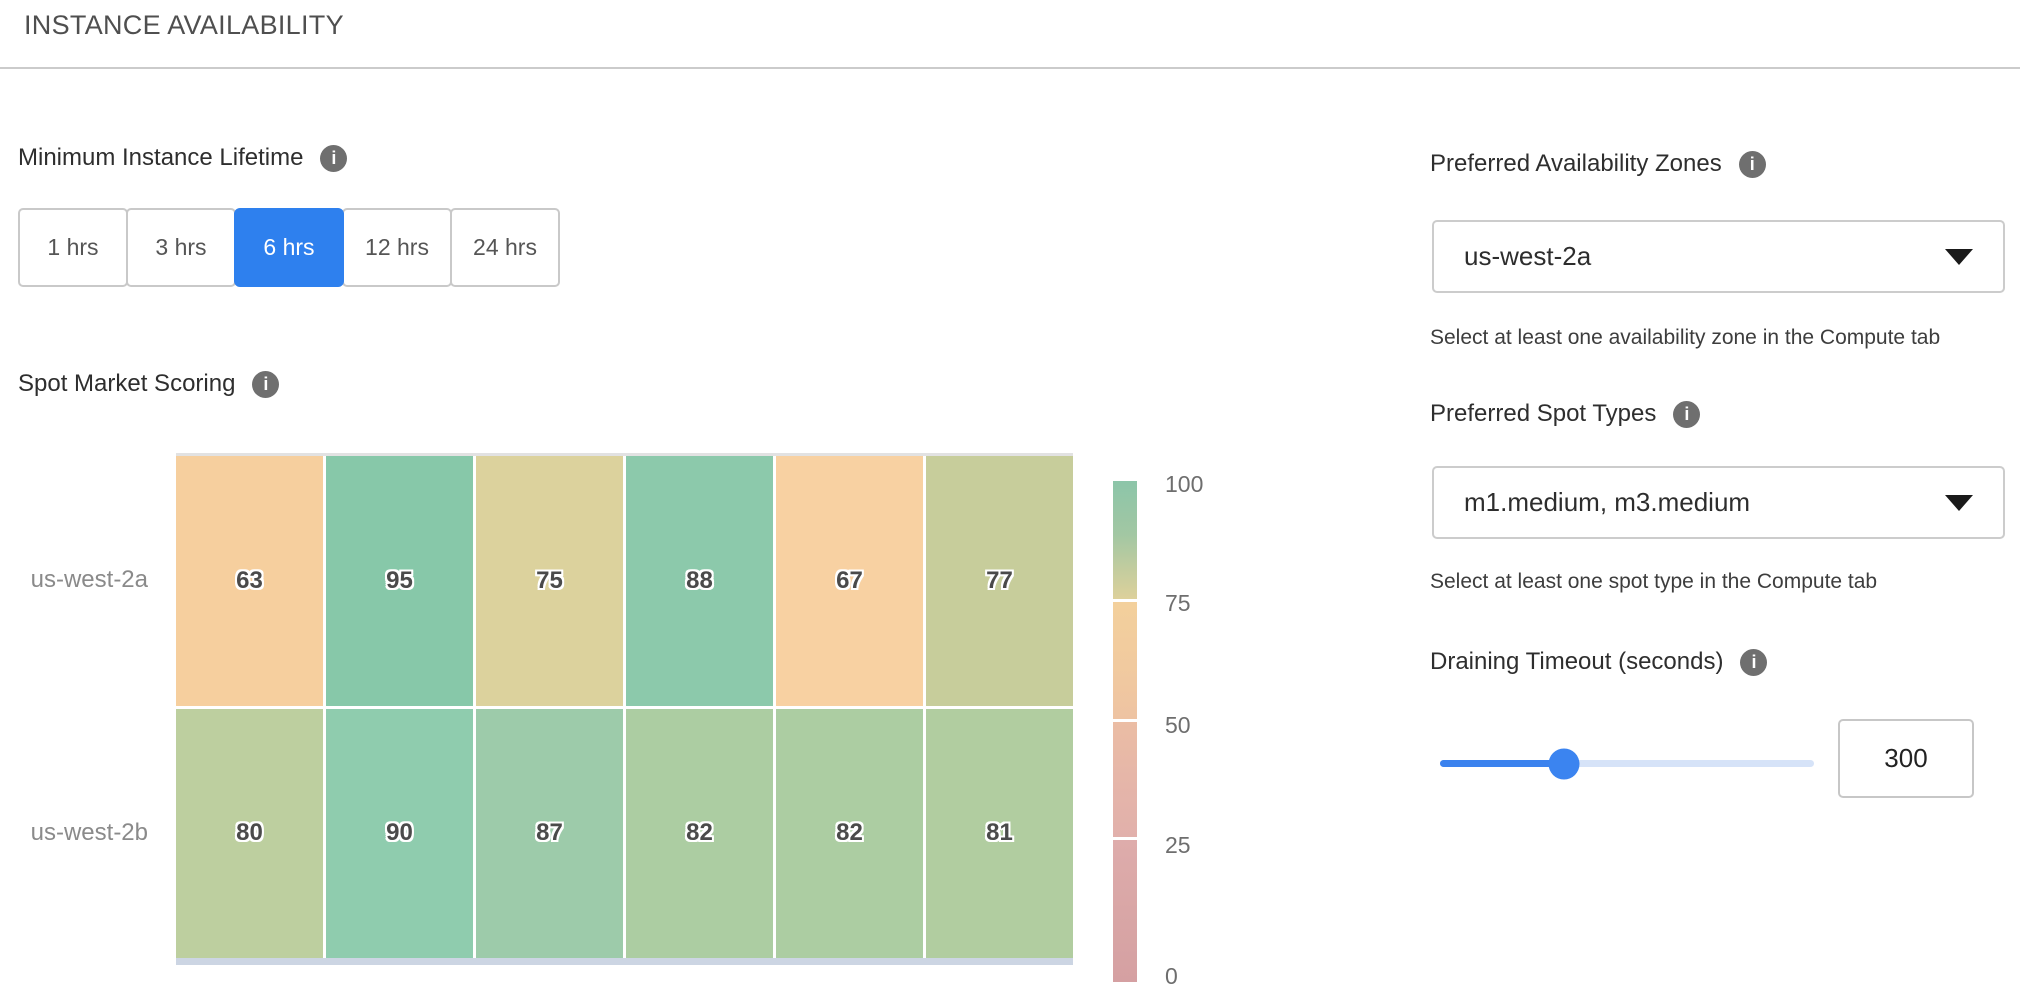  Describe the element at coordinates (249, 581) in the screenshot. I see `heatmap-cell: 63` at that location.